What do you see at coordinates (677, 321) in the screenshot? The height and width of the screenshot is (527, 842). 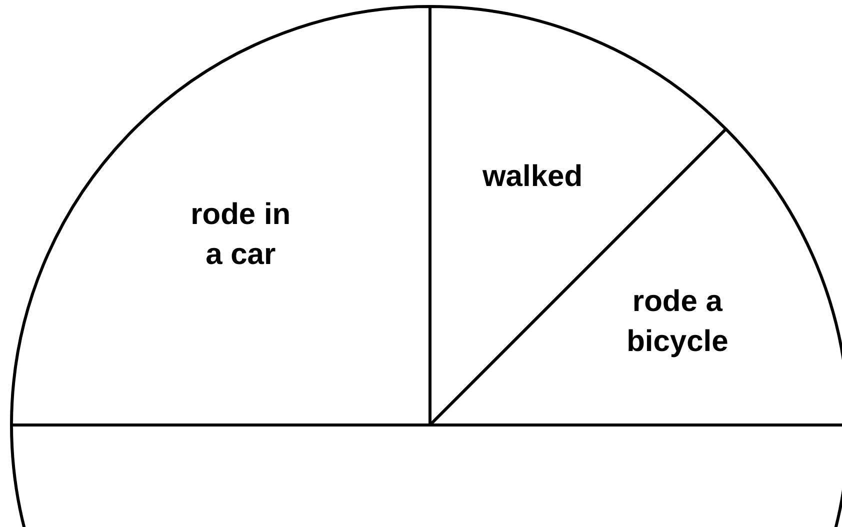 I see `slice-label: rode a bicycle` at bounding box center [677, 321].